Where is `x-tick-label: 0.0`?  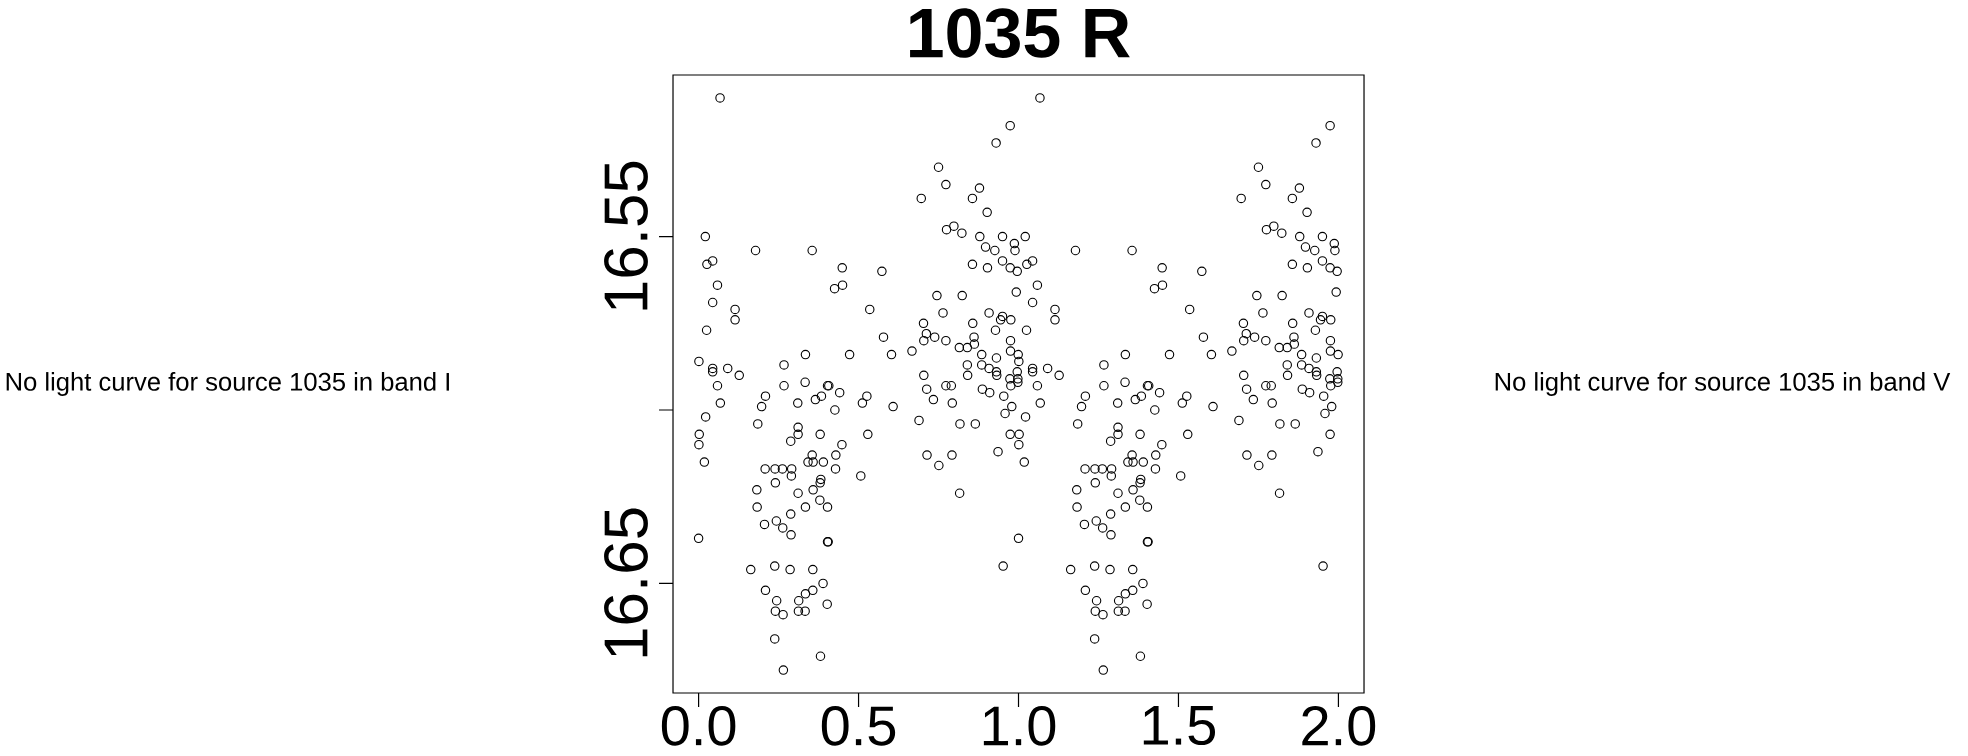
x-tick-label: 0.0 is located at coordinates (698, 726).